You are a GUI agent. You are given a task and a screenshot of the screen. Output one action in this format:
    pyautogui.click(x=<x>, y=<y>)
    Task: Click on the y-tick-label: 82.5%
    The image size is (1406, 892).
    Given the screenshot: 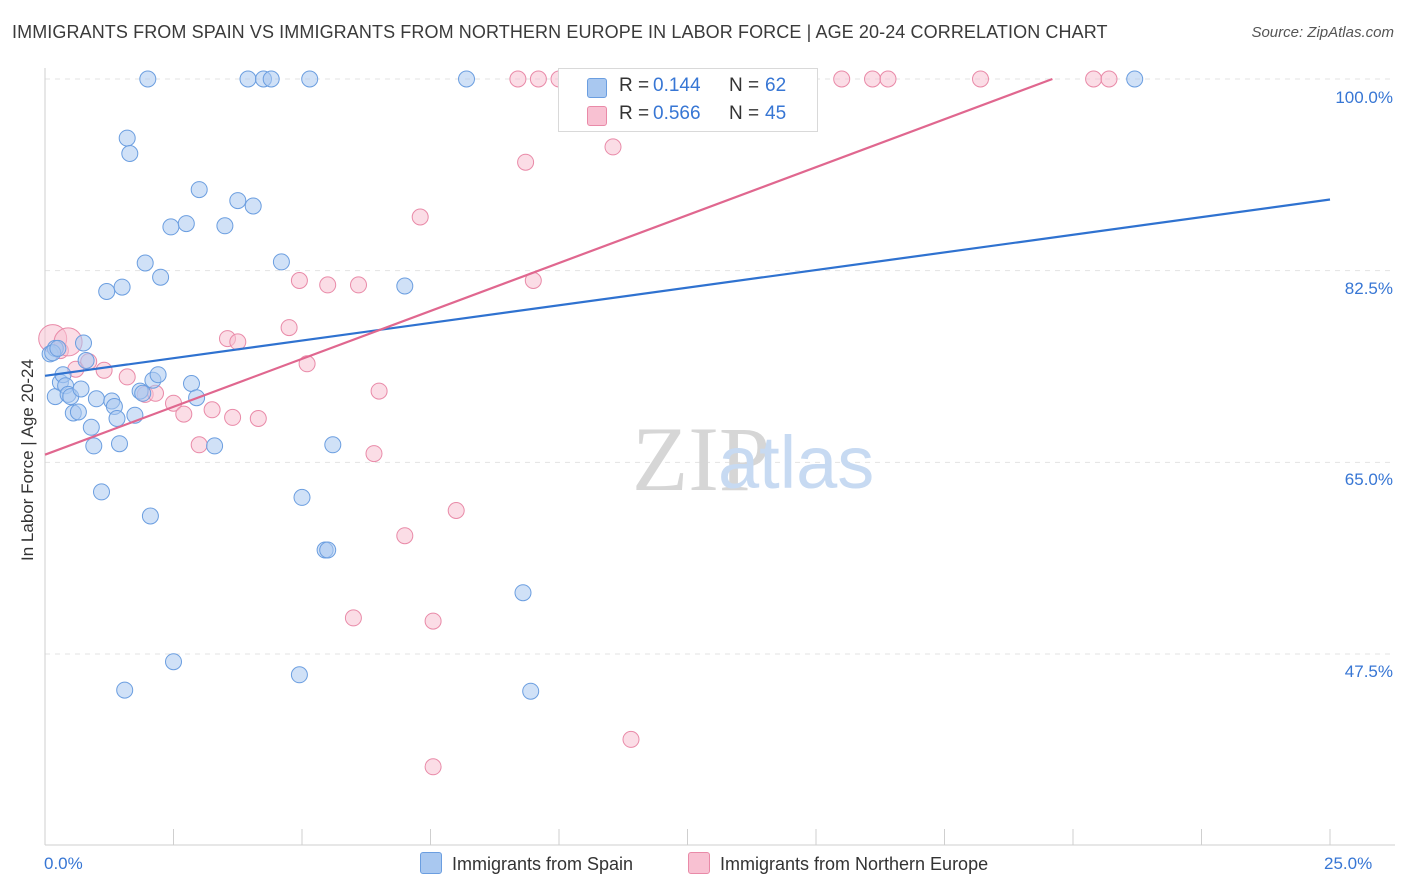 What is the action you would take?
    pyautogui.click(x=1368, y=288)
    